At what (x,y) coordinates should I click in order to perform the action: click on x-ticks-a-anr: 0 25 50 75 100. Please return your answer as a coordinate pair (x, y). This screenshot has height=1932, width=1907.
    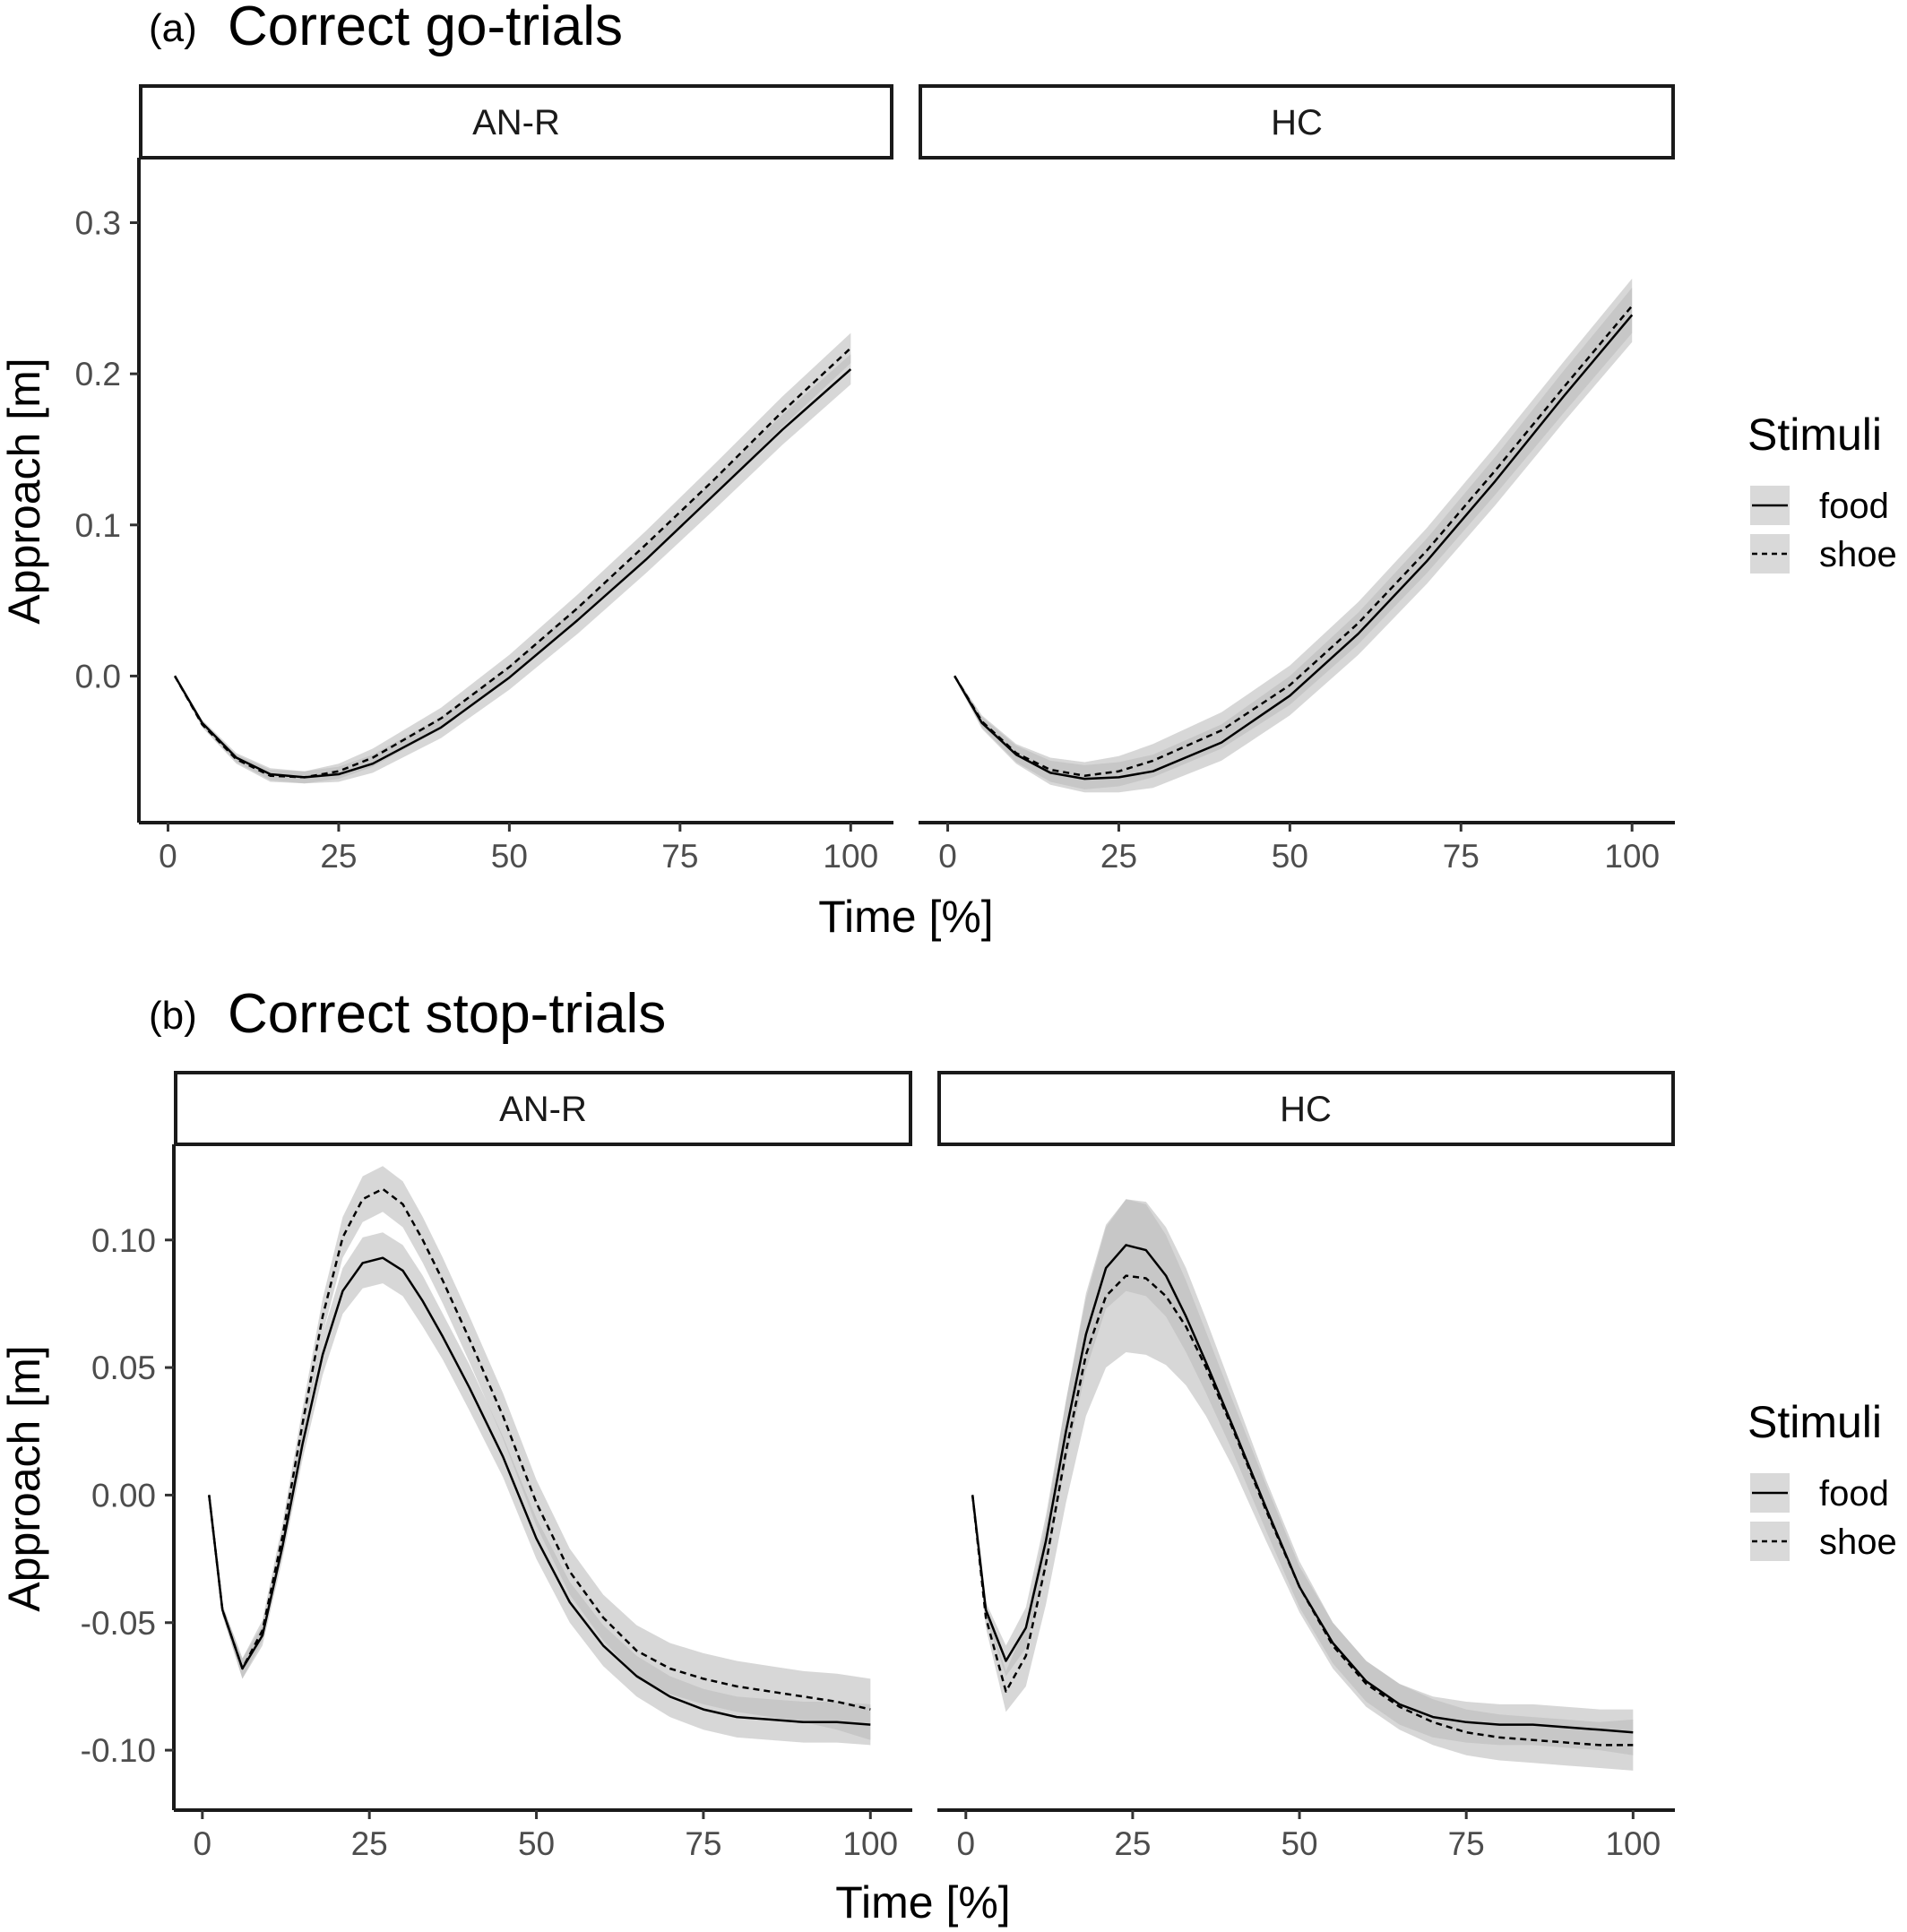
    Looking at the image, I should click on (518, 849).